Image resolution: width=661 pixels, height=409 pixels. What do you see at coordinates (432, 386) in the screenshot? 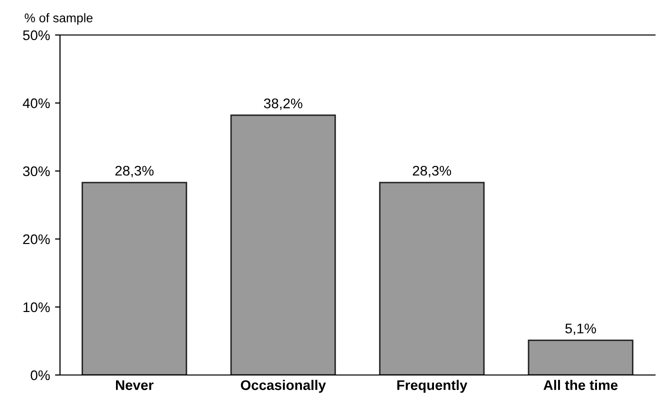
I see `x-tick-label: Frequently` at bounding box center [432, 386].